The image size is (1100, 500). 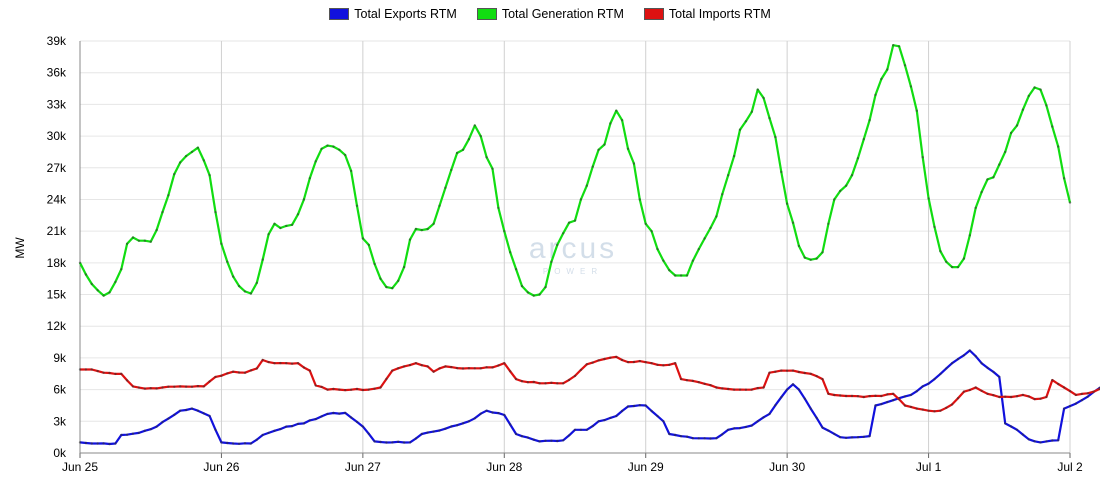 I want to click on legend-item-generation: Total Generation RTM, so click(x=550, y=14).